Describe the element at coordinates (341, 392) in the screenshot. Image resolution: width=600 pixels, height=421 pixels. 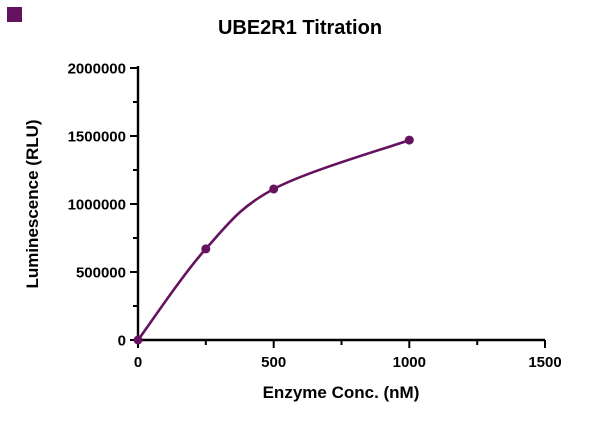
I see `x-axis-label: Enzyme Conc. (nM)` at that location.